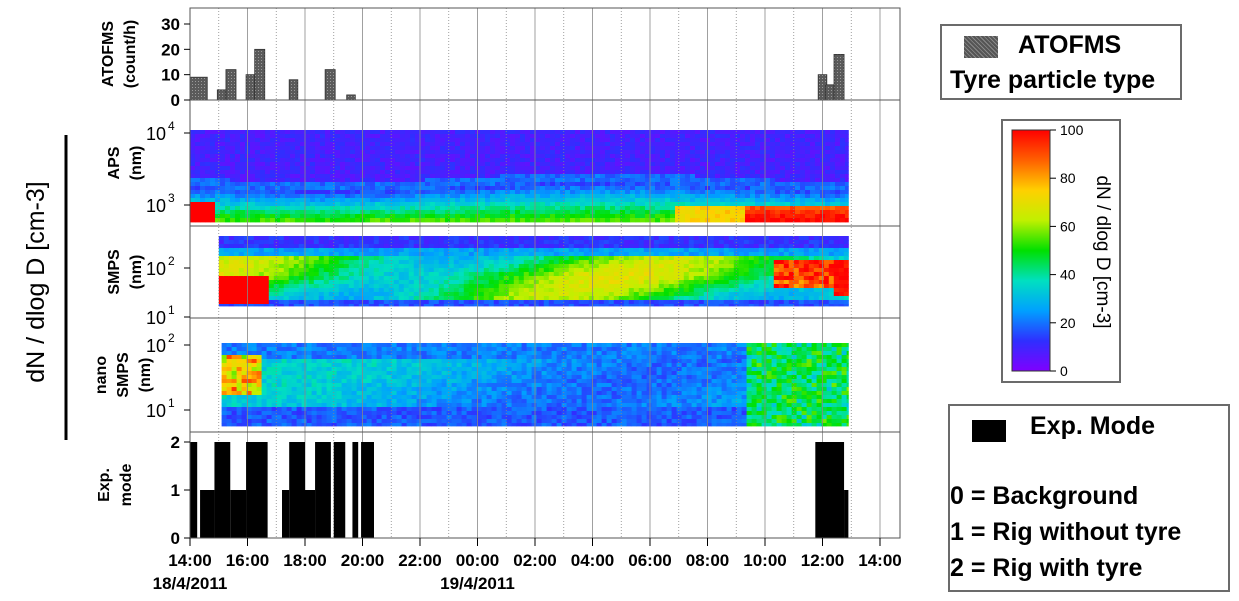 The width and height of the screenshot is (1239, 601). Describe the element at coordinates (136, 272) in the screenshot. I see `smps-ylabel: (nm)` at that location.